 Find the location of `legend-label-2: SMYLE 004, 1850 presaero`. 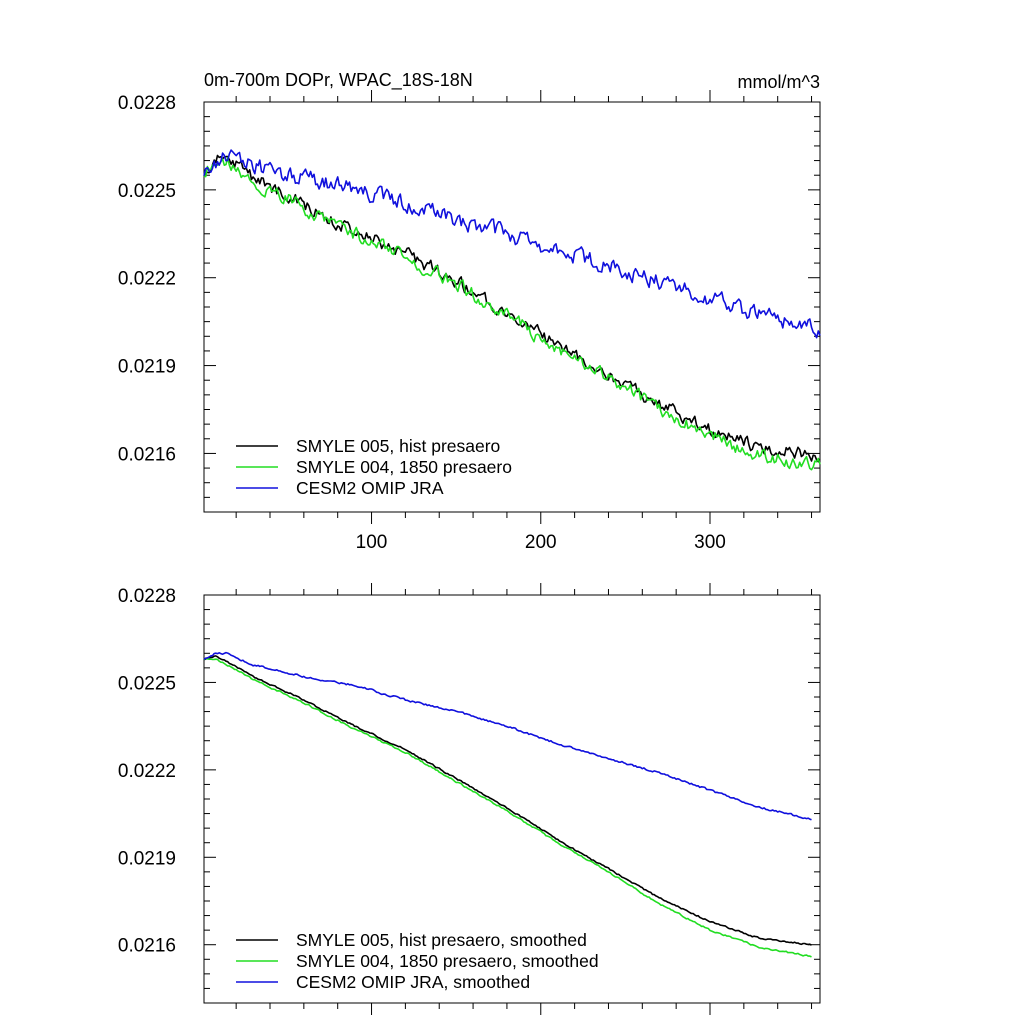

legend-label-2: SMYLE 004, 1850 presaero is located at coordinates (404, 467).